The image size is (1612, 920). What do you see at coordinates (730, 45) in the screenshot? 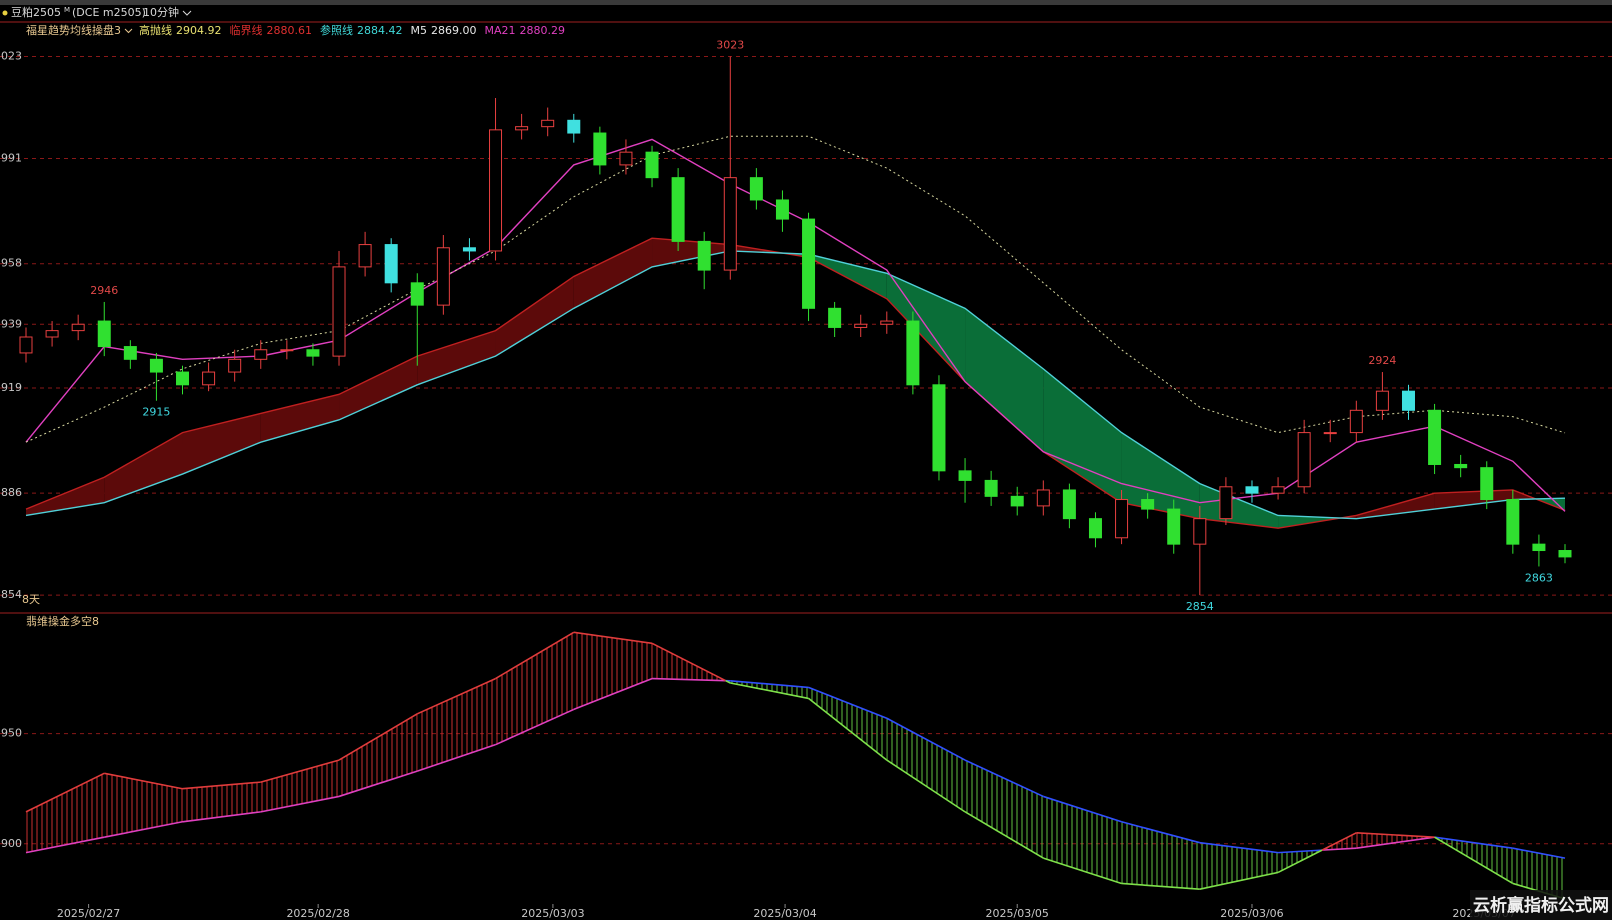
I see `price-annotation: 3023` at bounding box center [730, 45].